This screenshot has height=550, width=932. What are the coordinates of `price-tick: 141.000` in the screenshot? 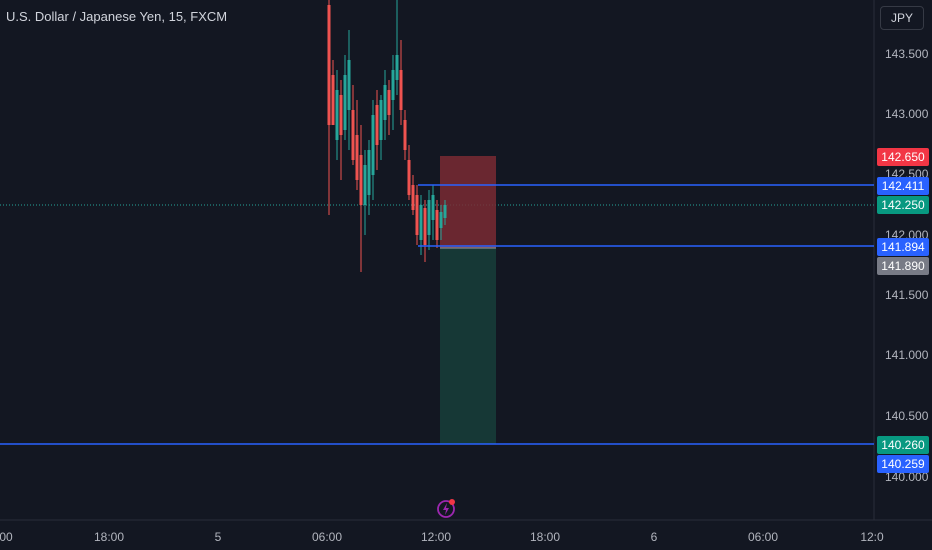 It's located at (907, 355).